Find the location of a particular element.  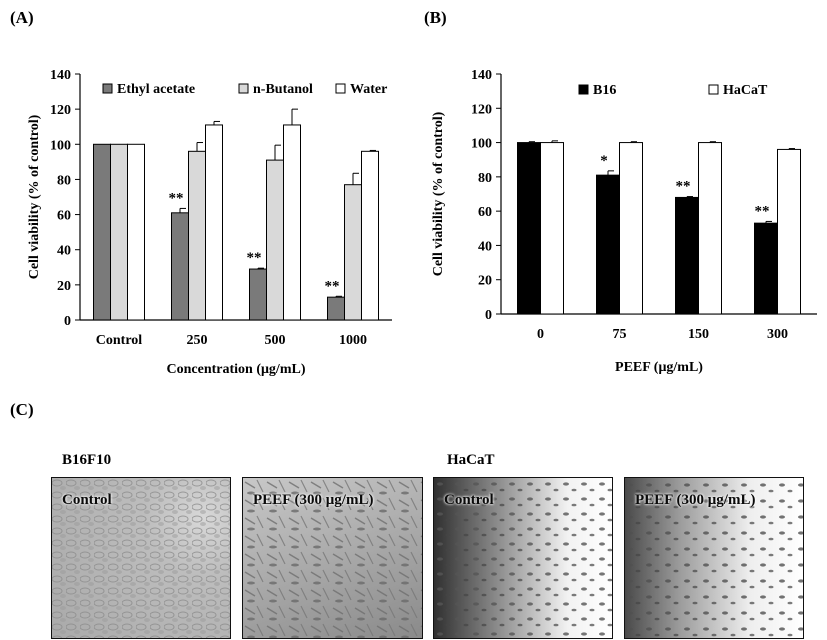

legend-label: Water is located at coordinates (368, 89).